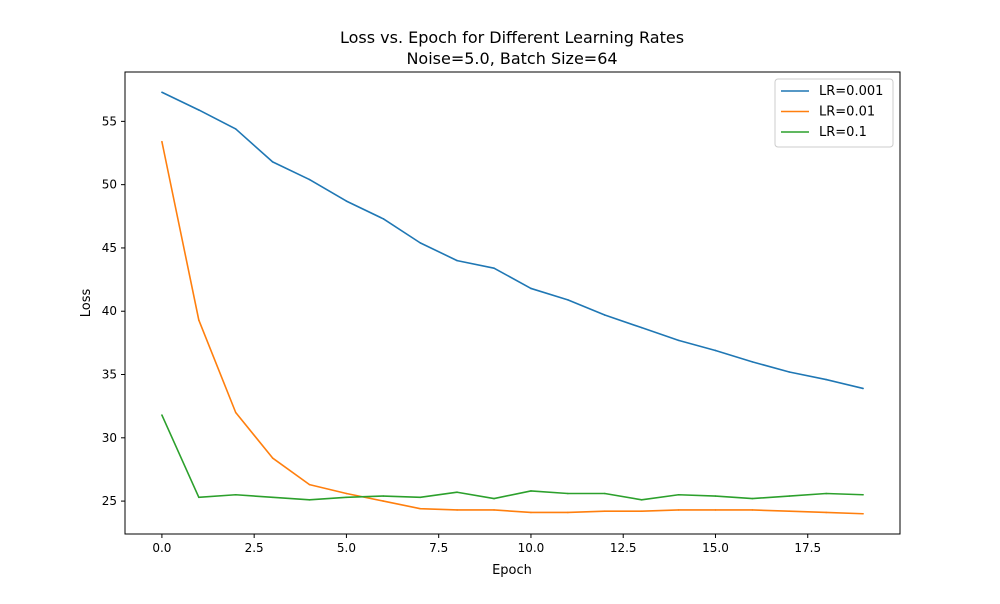 The image size is (1000, 604). Describe the element at coordinates (109, 375) in the screenshot. I see `y-tick-label: 35` at that location.